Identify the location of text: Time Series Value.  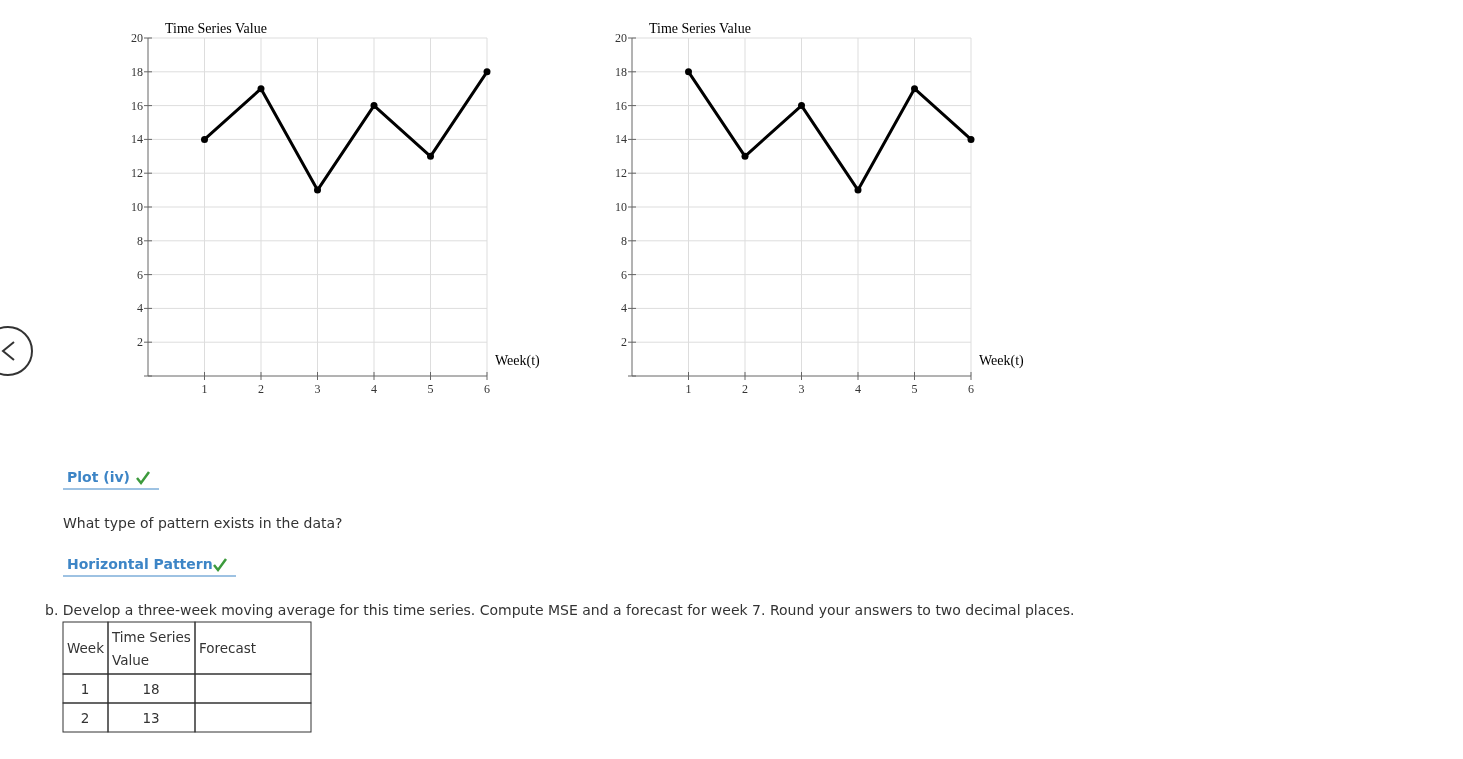
(151, 648).